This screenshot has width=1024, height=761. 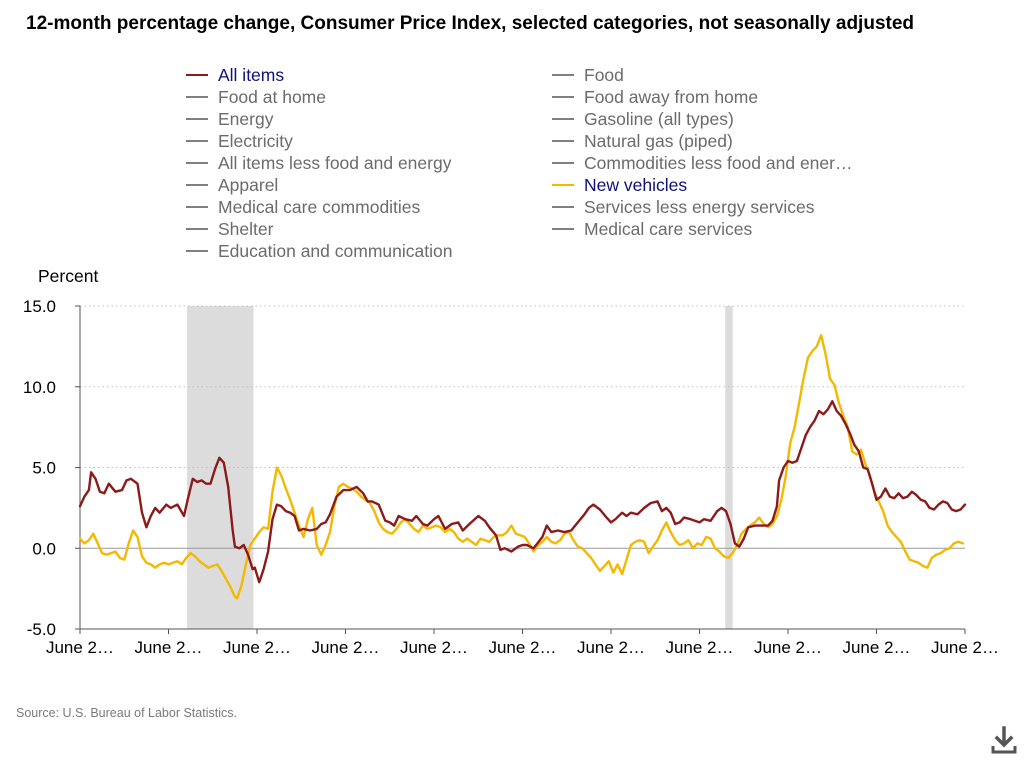 I want to click on legend-label: All items, so click(x=251, y=74).